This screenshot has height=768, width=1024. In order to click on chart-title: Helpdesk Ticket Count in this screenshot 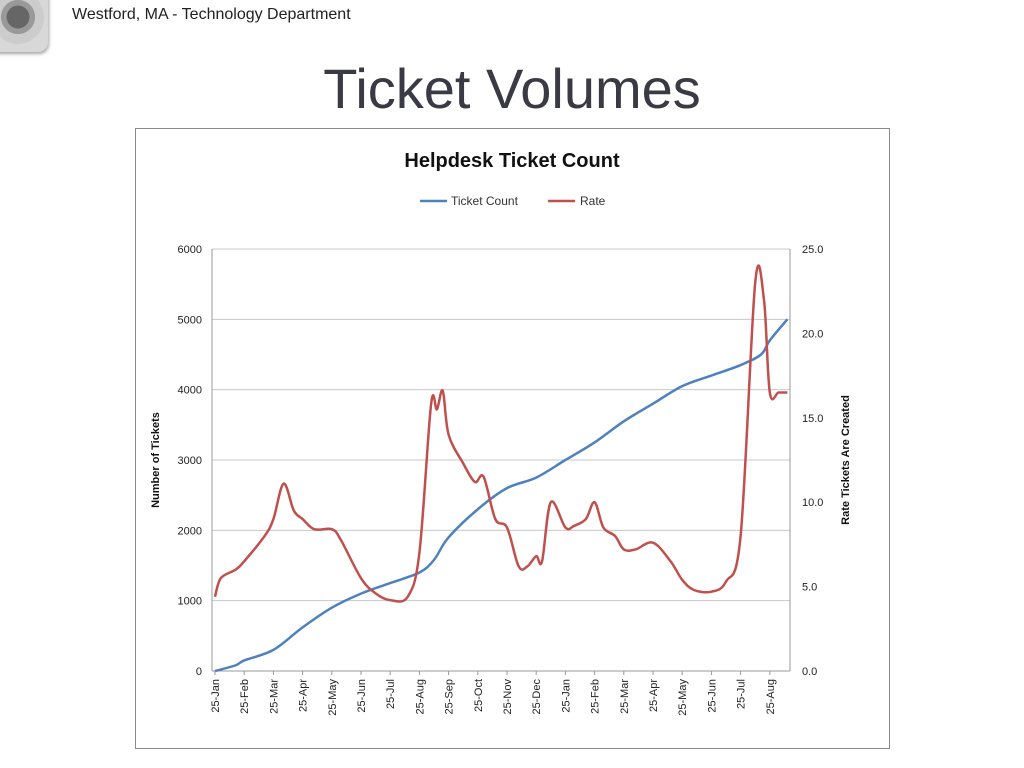, I will do `click(512, 161)`.